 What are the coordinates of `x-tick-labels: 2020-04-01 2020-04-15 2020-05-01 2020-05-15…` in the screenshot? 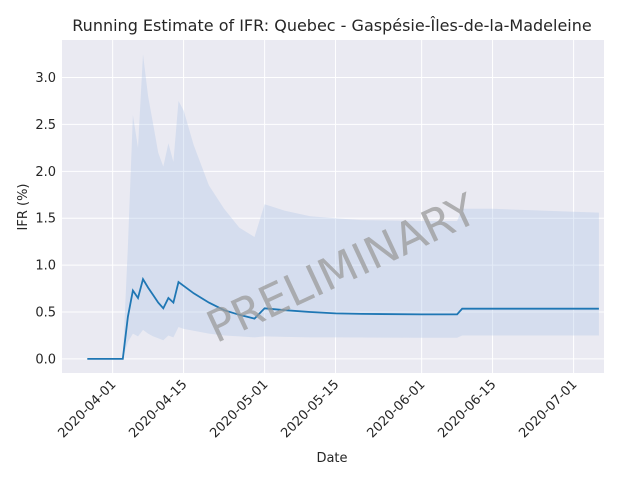 It's located at (317, 409).